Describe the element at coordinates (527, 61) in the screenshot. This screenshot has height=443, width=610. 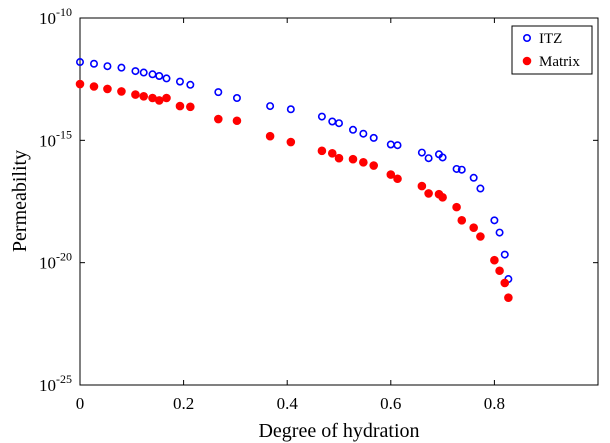
I see `legend-marker-matrix` at that location.